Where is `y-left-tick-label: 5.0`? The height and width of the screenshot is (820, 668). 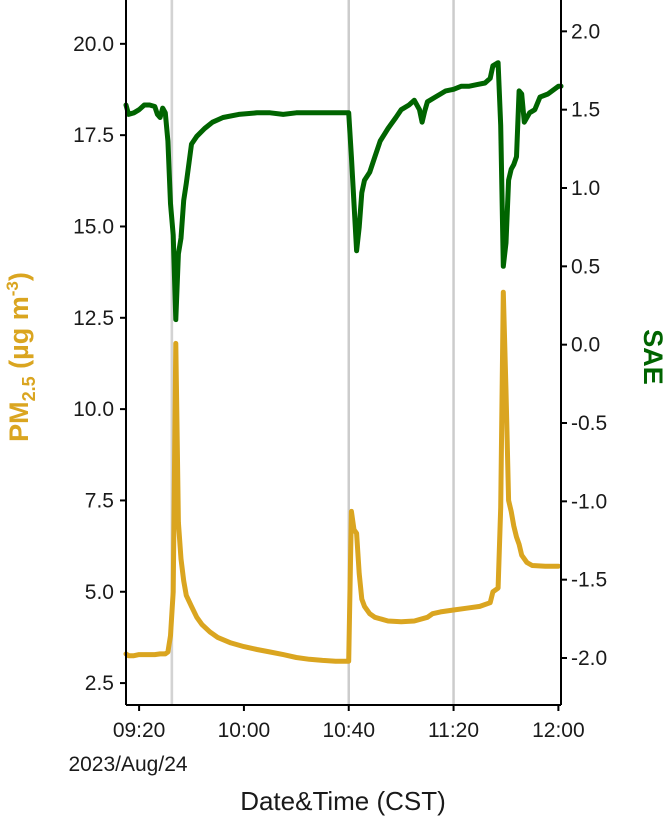
y-left-tick-label: 5.0 is located at coordinates (99, 592).